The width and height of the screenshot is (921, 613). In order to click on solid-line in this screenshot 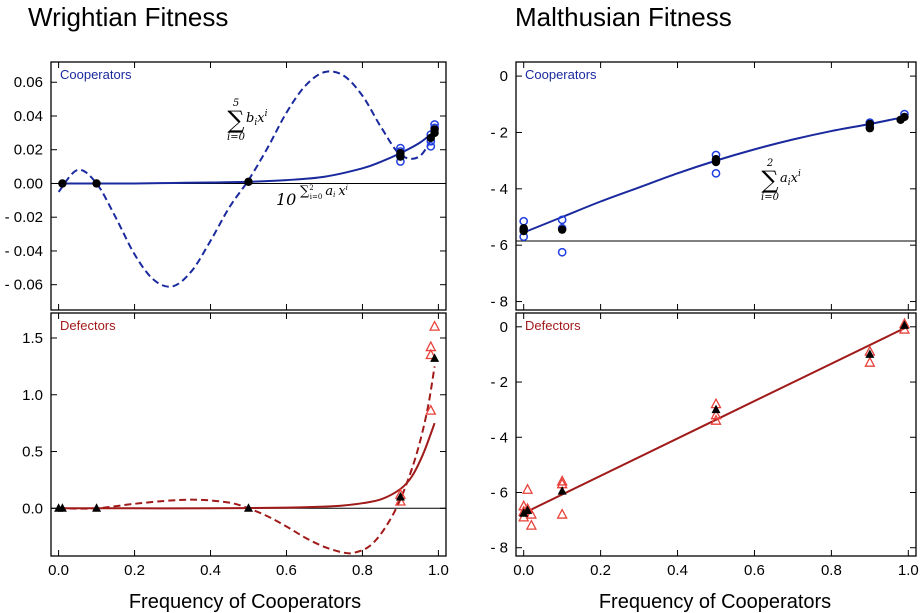, I will do `click(247, 157)`.